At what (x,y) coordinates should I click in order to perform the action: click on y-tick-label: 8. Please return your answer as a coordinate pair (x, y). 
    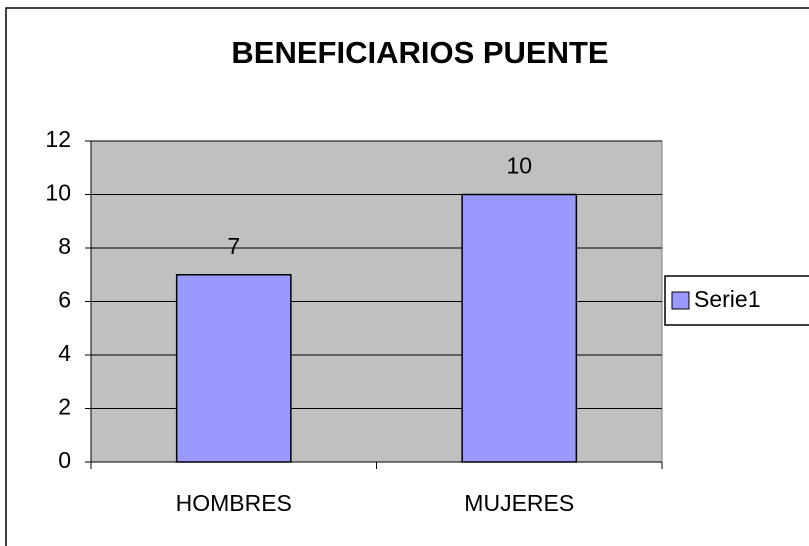
    Looking at the image, I should click on (64, 246).